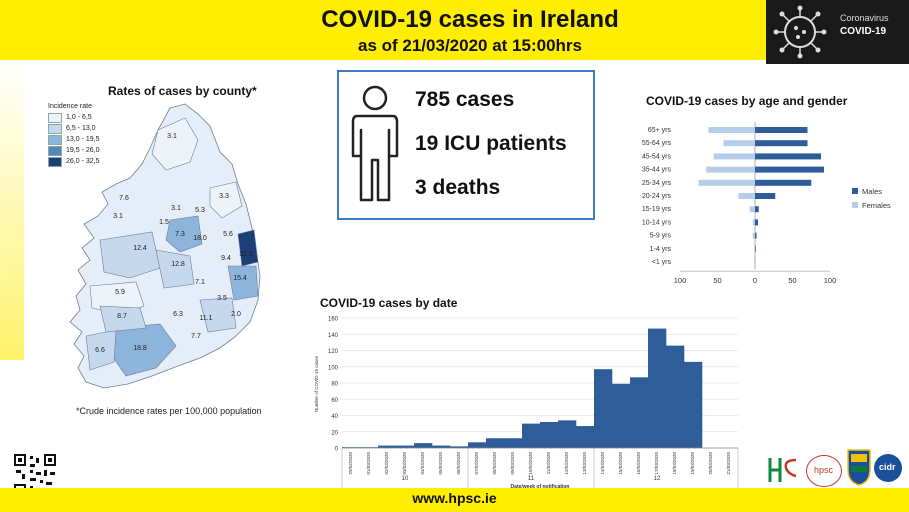 The width and height of the screenshot is (909, 512). Describe the element at coordinates (240, 278) in the screenshot. I see `map-value-label: 15.4` at that location.